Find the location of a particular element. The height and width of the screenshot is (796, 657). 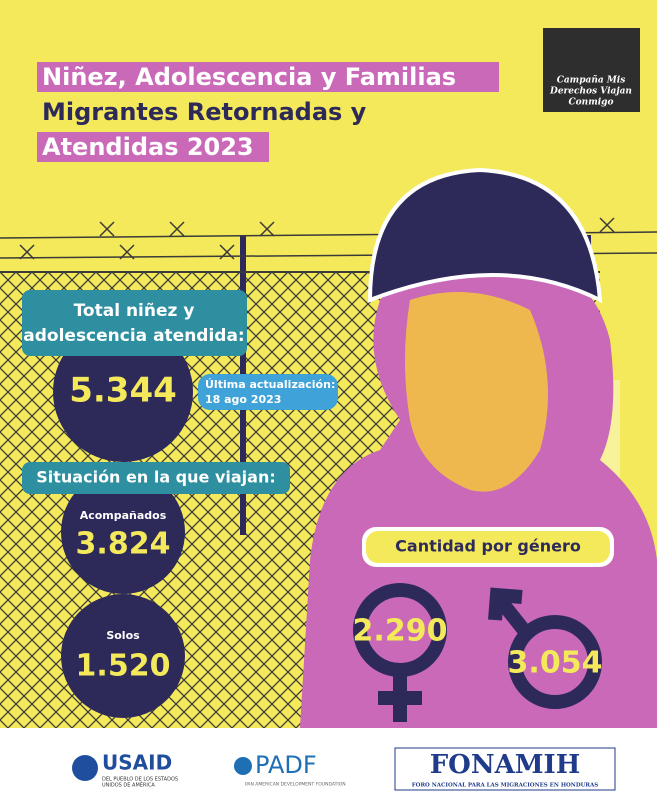

update-text: Última actualización: is located at coordinates (270, 384).